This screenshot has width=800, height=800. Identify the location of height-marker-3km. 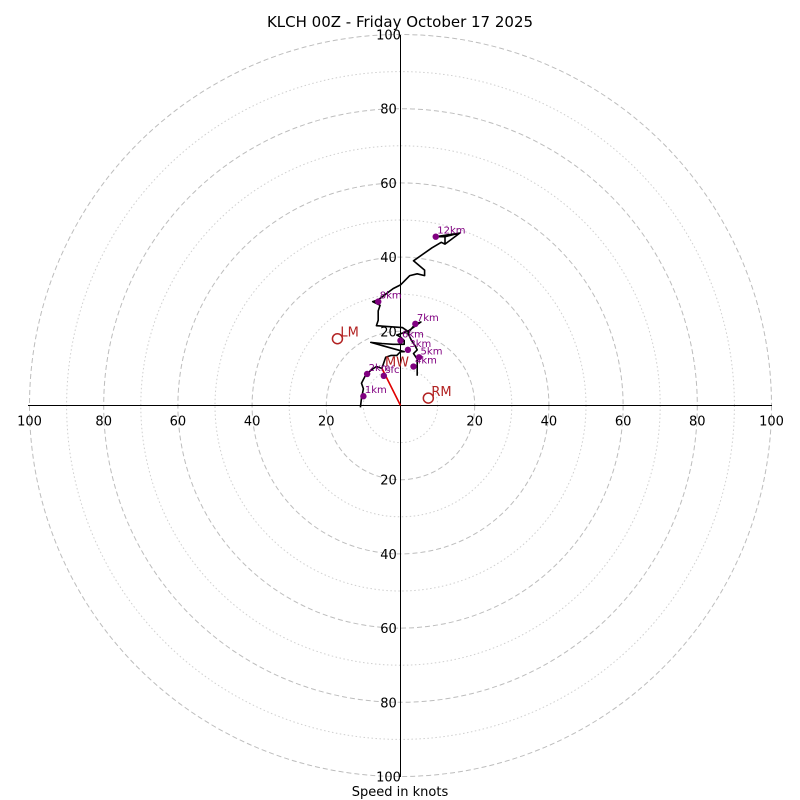
(408, 350).